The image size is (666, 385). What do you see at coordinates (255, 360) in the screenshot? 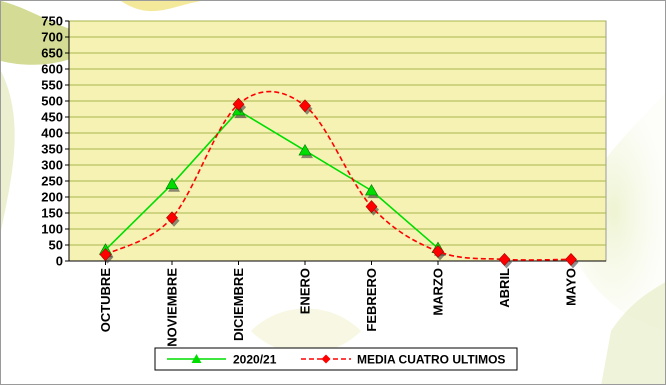
I see `legend-label: 2020/21` at bounding box center [255, 360].